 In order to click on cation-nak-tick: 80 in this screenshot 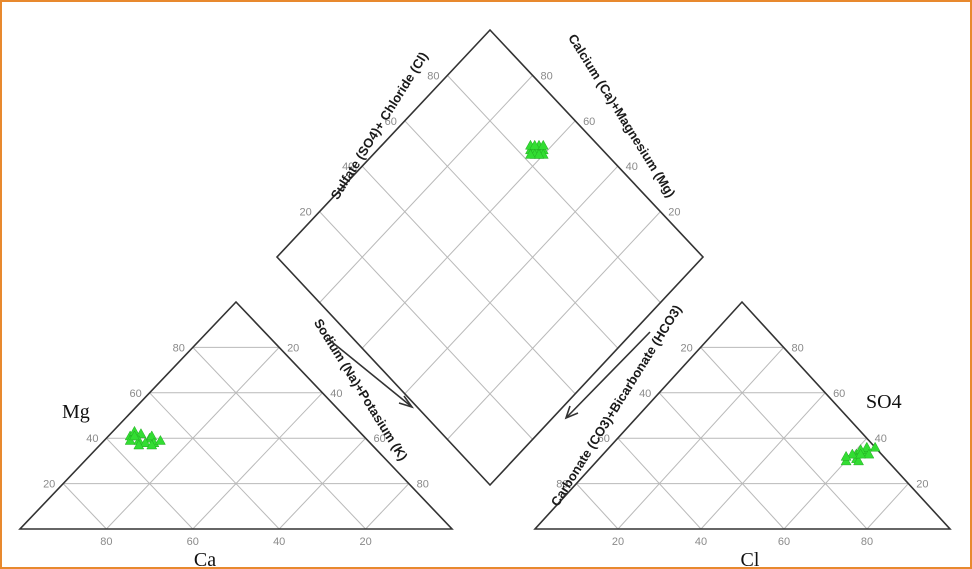, I will do `click(423, 485)`.